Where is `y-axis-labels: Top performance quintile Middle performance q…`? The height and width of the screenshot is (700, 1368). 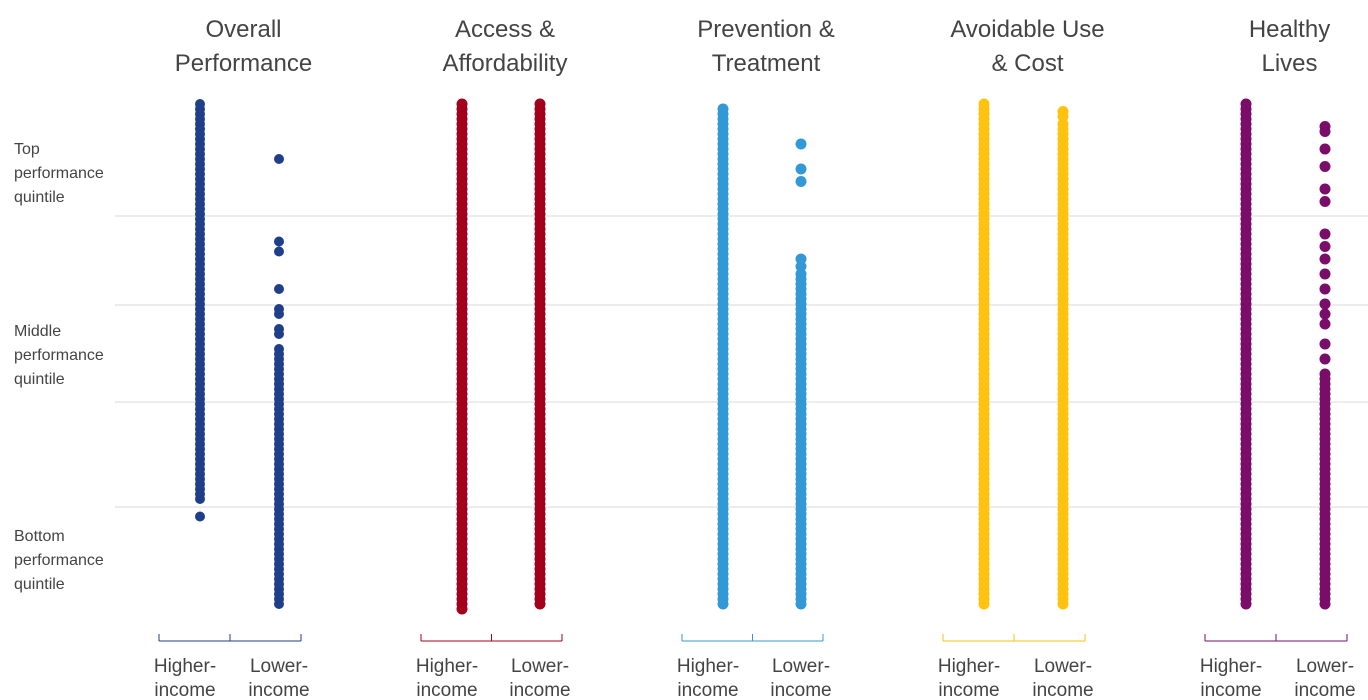 y-axis-labels: Top performance quintile Middle performance q… is located at coordinates (59, 367).